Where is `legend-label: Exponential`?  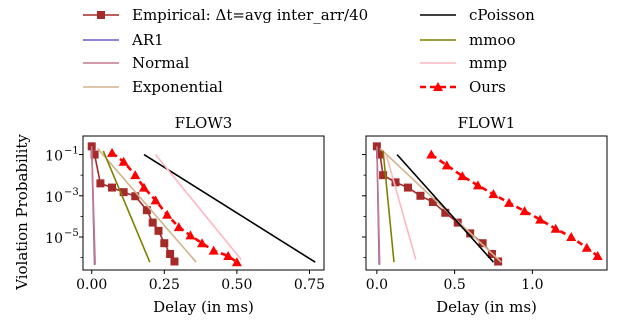
legend-label: Exponential is located at coordinates (177, 87).